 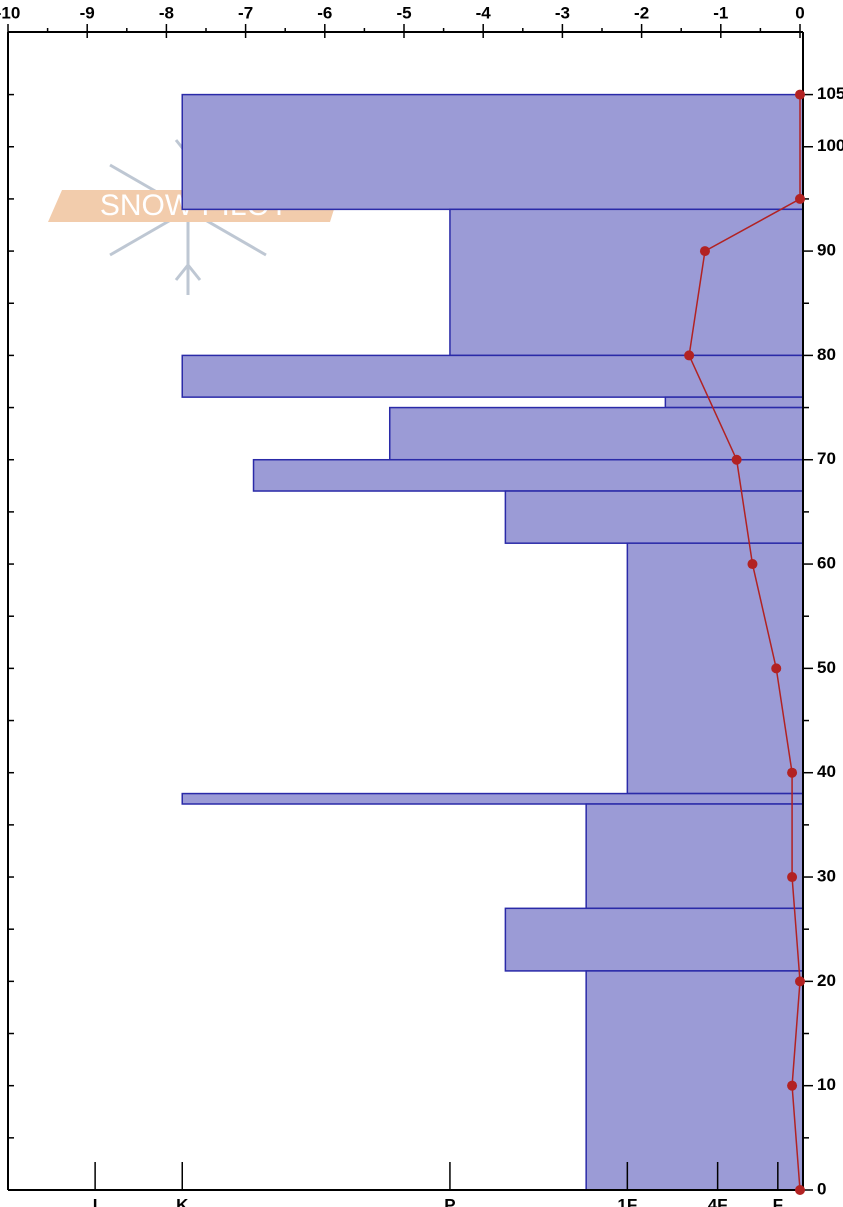 What do you see at coordinates (826, 250) in the screenshot?
I see `y-tick-label: 90` at bounding box center [826, 250].